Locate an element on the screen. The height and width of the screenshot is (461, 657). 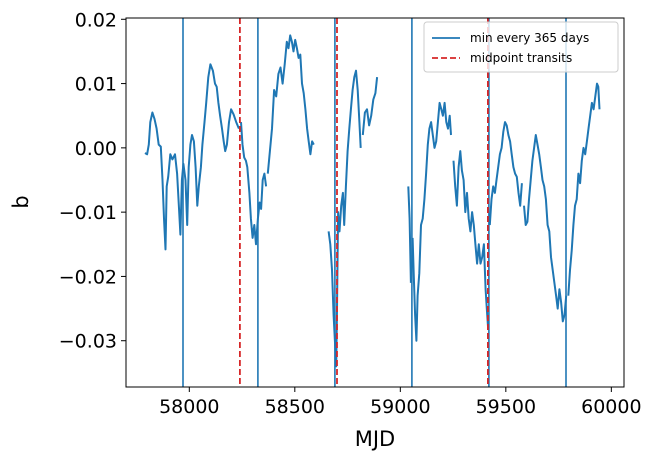
x-axis: 58000 58500 59000 59500 60000 is located at coordinates (400, 402).